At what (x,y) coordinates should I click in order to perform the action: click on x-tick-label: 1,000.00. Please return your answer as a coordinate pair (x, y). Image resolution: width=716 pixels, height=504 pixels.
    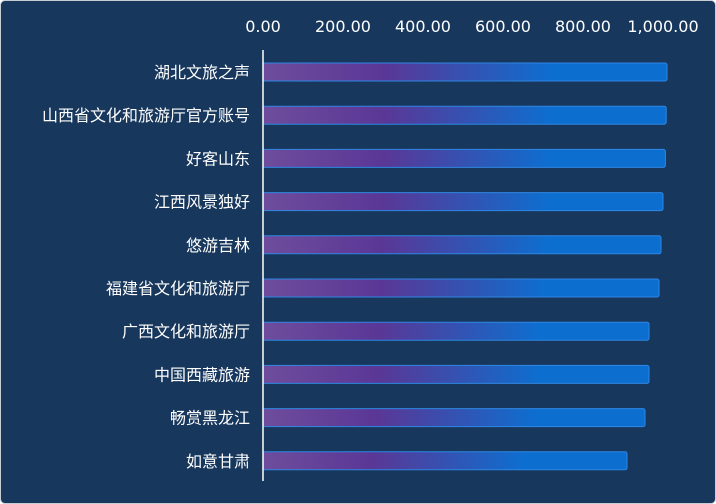
    Looking at the image, I should click on (662, 26).